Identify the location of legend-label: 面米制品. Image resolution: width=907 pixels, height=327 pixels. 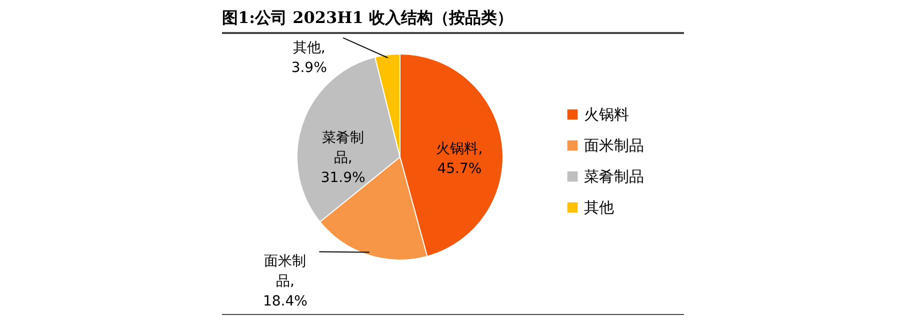
(614, 145).